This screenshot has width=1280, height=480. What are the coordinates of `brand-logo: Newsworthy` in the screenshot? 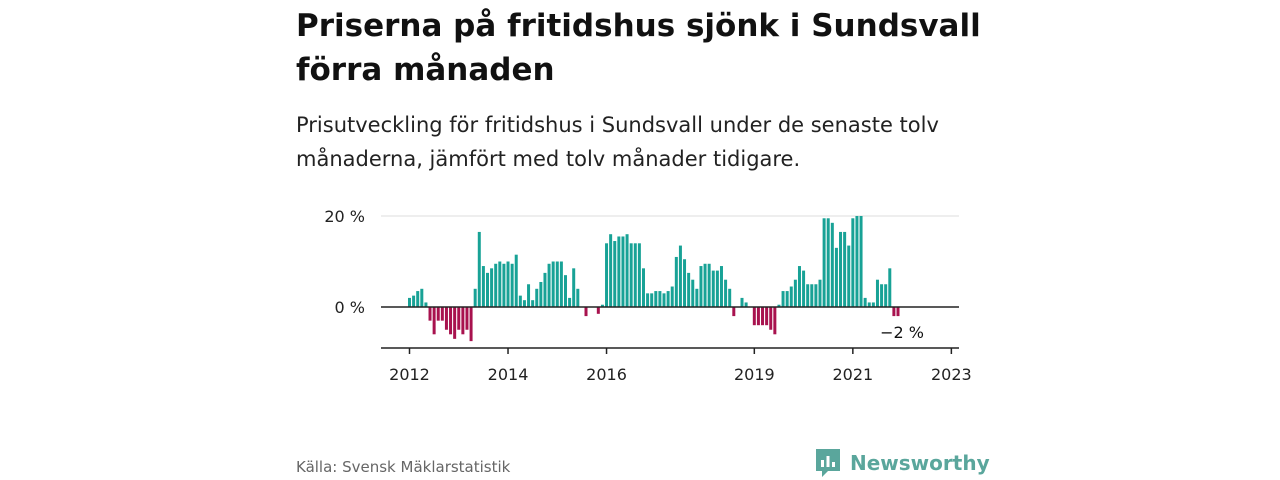 It's located at (902, 463).